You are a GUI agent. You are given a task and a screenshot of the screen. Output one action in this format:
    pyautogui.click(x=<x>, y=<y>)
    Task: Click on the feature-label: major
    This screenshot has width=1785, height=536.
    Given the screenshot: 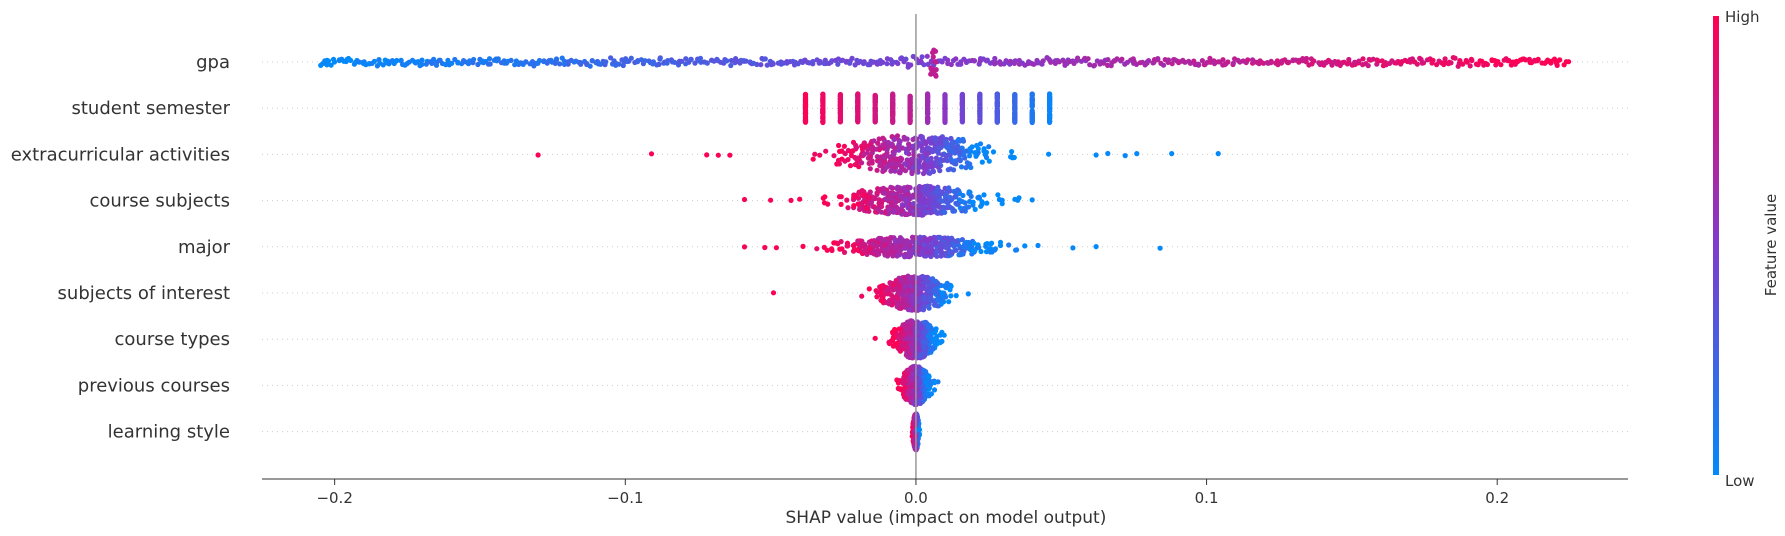 What is the action you would take?
    pyautogui.click(x=204, y=247)
    